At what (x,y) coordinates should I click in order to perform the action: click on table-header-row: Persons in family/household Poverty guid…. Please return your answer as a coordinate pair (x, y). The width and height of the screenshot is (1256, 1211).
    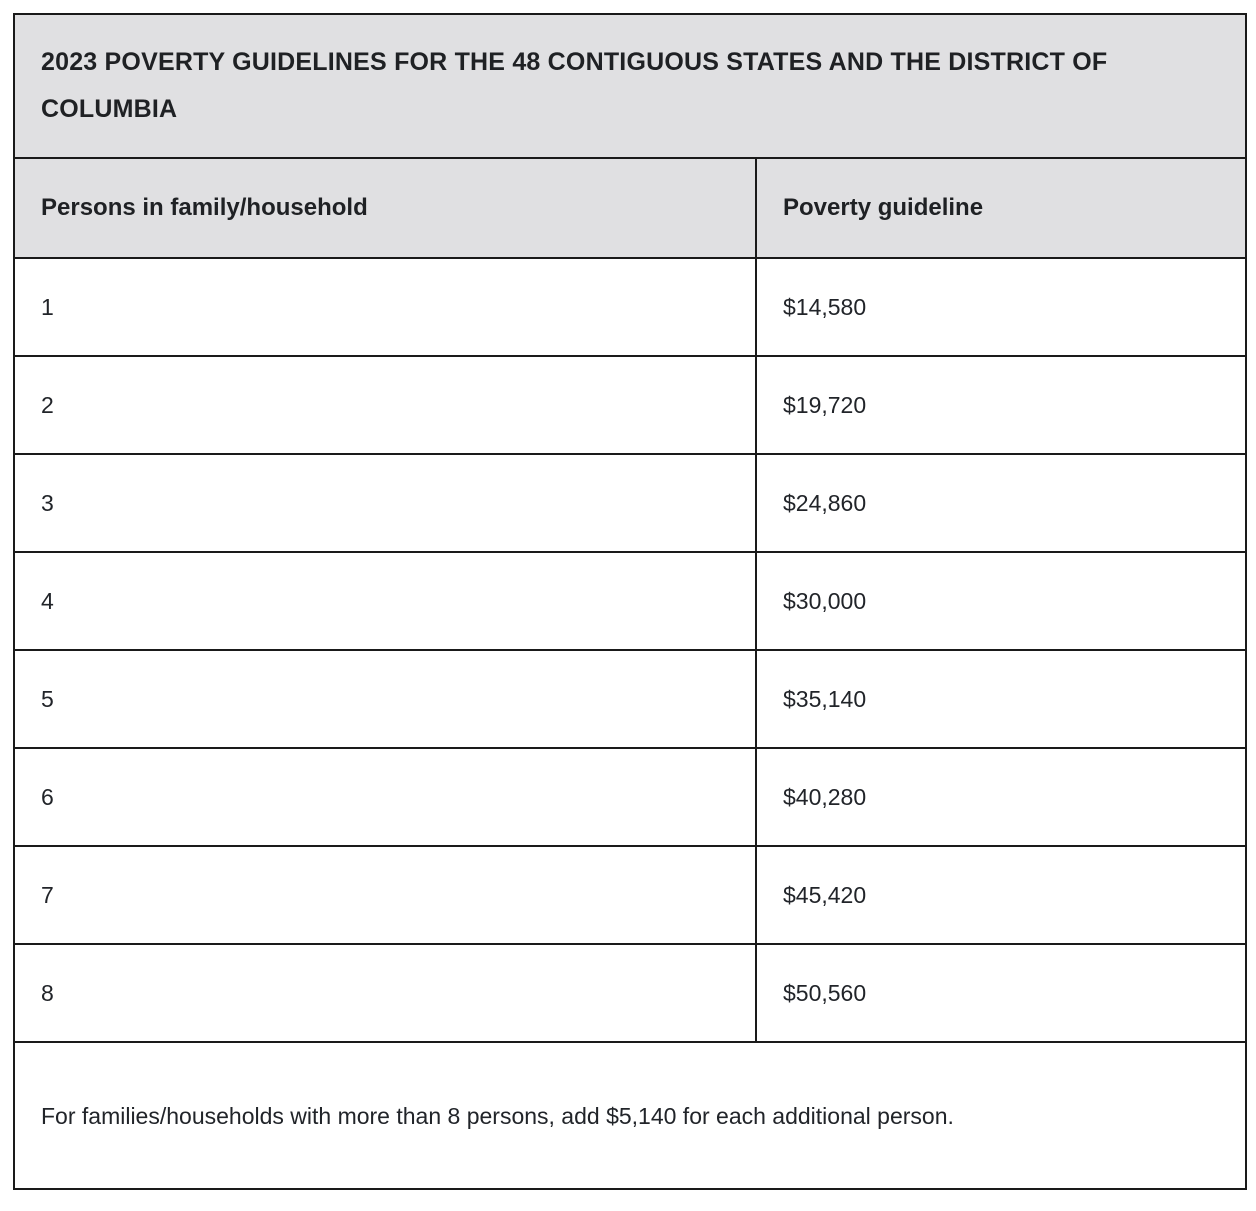
    Looking at the image, I should click on (630, 208).